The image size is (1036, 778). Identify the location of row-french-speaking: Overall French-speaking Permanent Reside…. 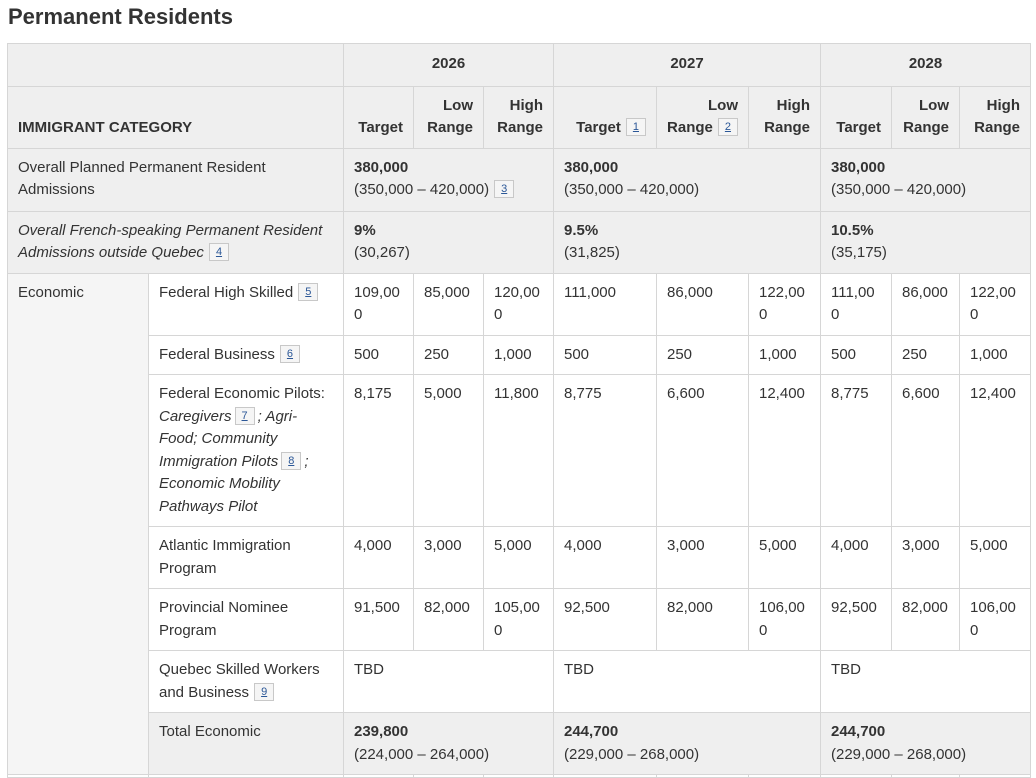
(519, 242).